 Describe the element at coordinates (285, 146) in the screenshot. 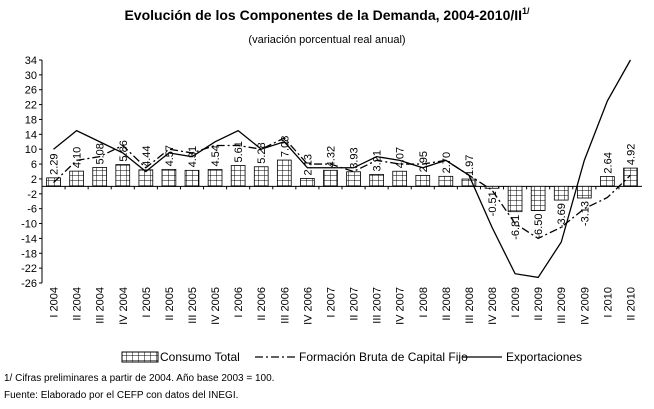

I see `value-label: 7.08` at that location.